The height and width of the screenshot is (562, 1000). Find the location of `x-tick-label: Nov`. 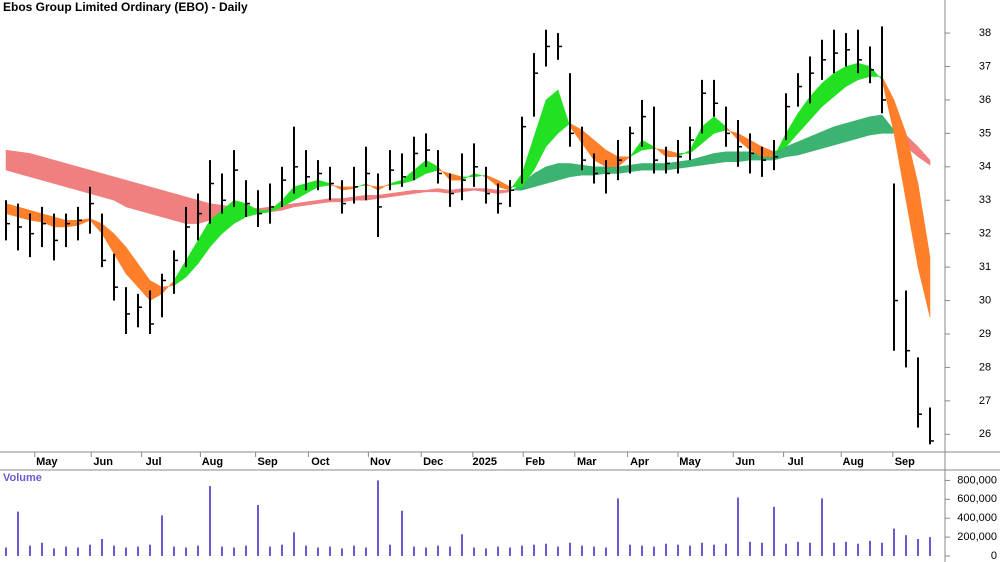

x-tick-label: Nov is located at coordinates (381, 462).